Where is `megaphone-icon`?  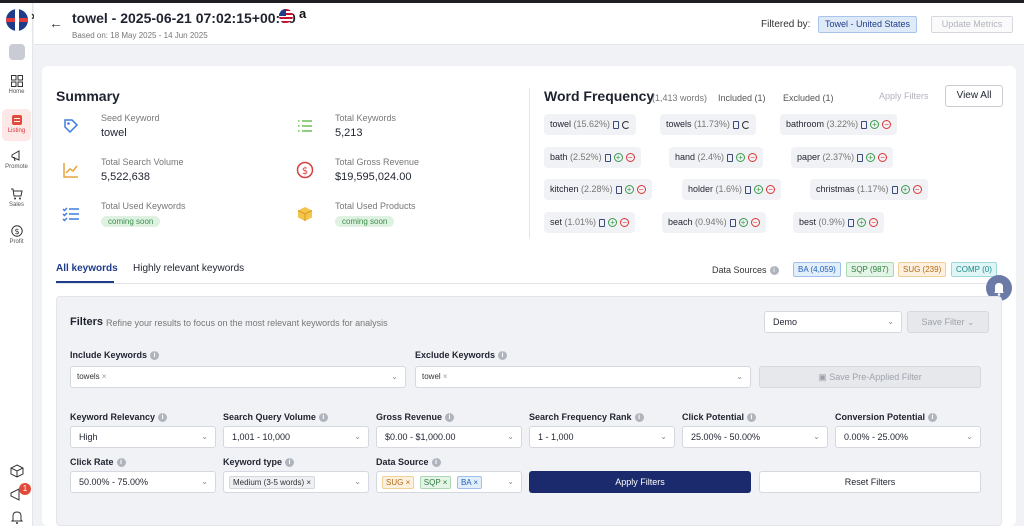
megaphone-icon is located at coordinates (17, 495).